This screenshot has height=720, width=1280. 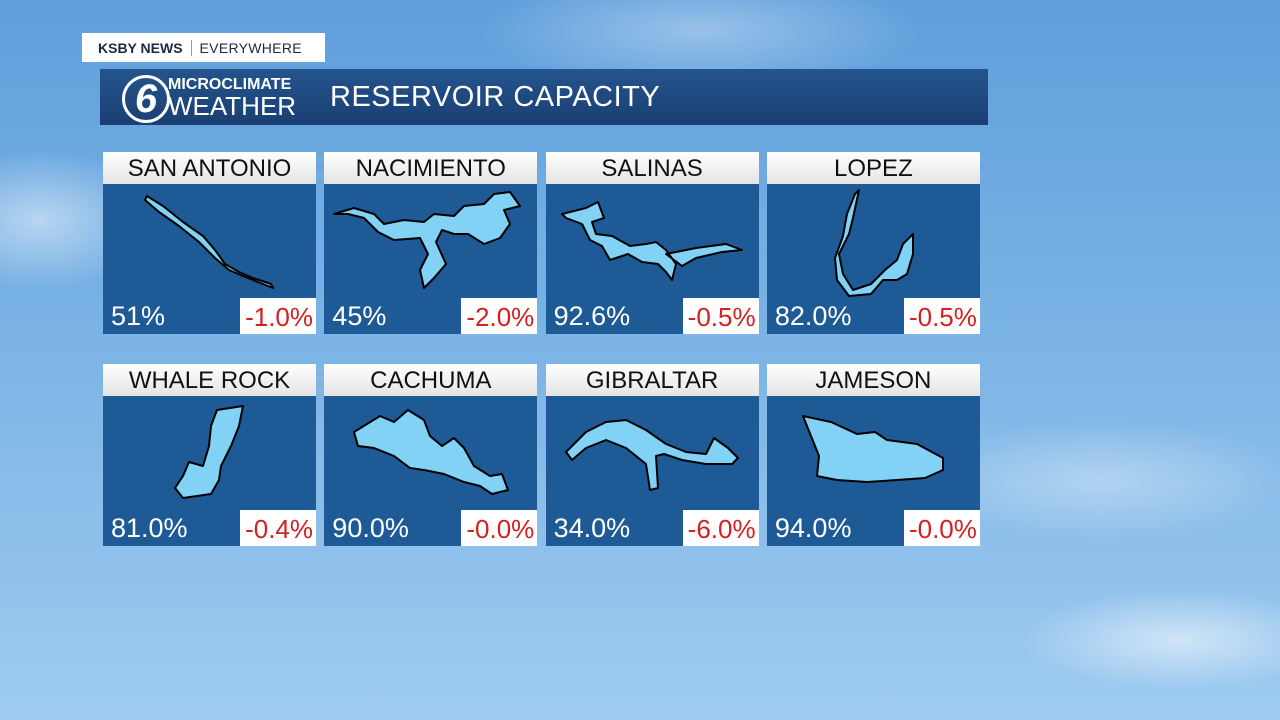 What do you see at coordinates (278, 316) in the screenshot?
I see `change: -1.0%` at bounding box center [278, 316].